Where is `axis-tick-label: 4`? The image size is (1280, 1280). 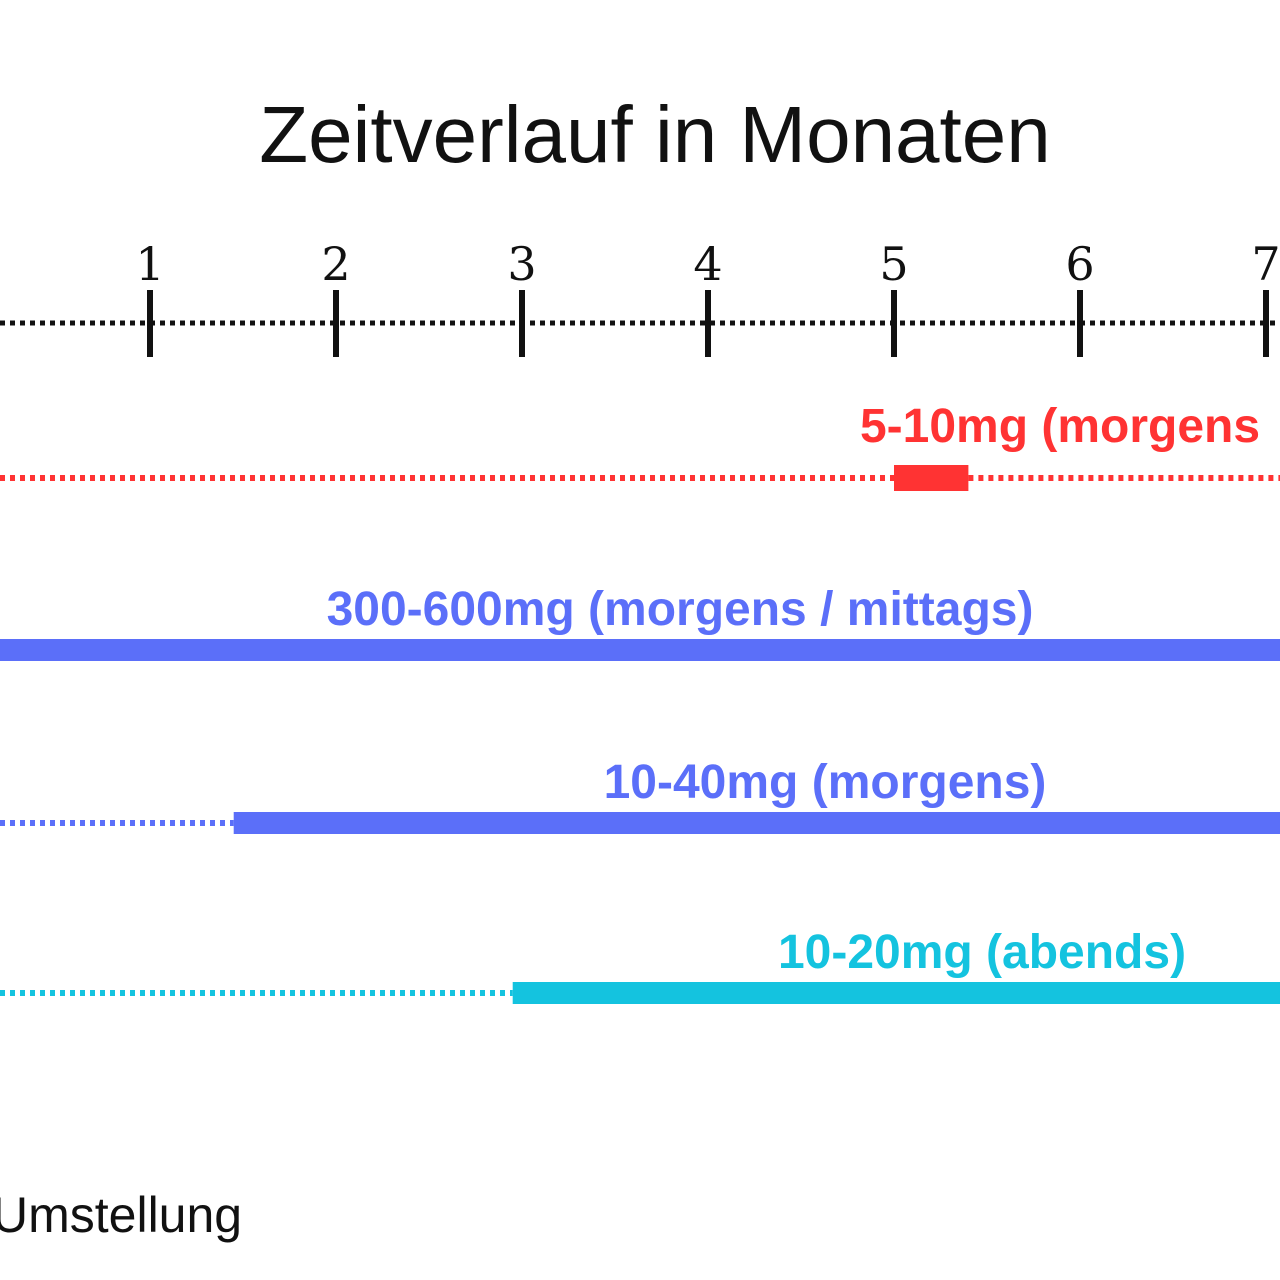 axis-tick-label: 4 is located at coordinates (707, 264).